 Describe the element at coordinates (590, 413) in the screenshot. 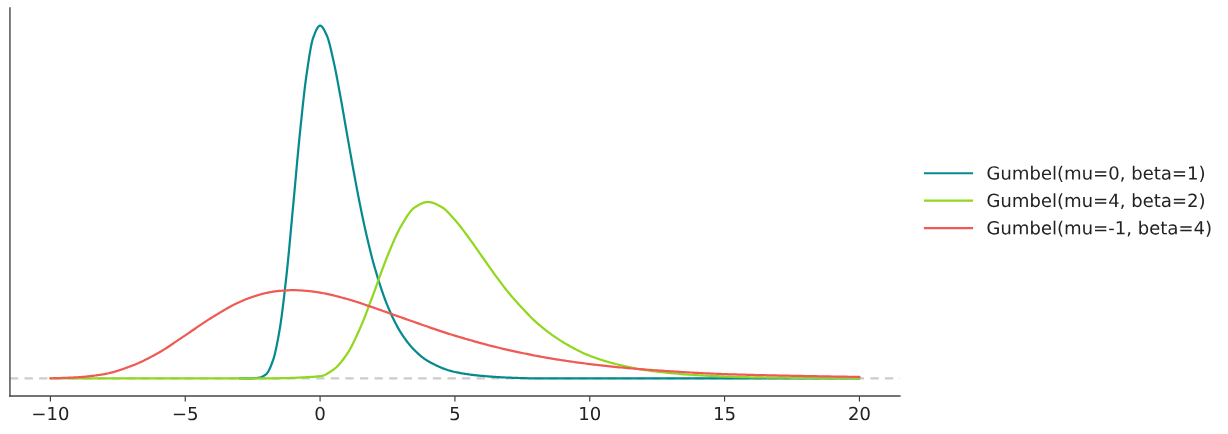

I see `x-tick-label: 10` at that location.